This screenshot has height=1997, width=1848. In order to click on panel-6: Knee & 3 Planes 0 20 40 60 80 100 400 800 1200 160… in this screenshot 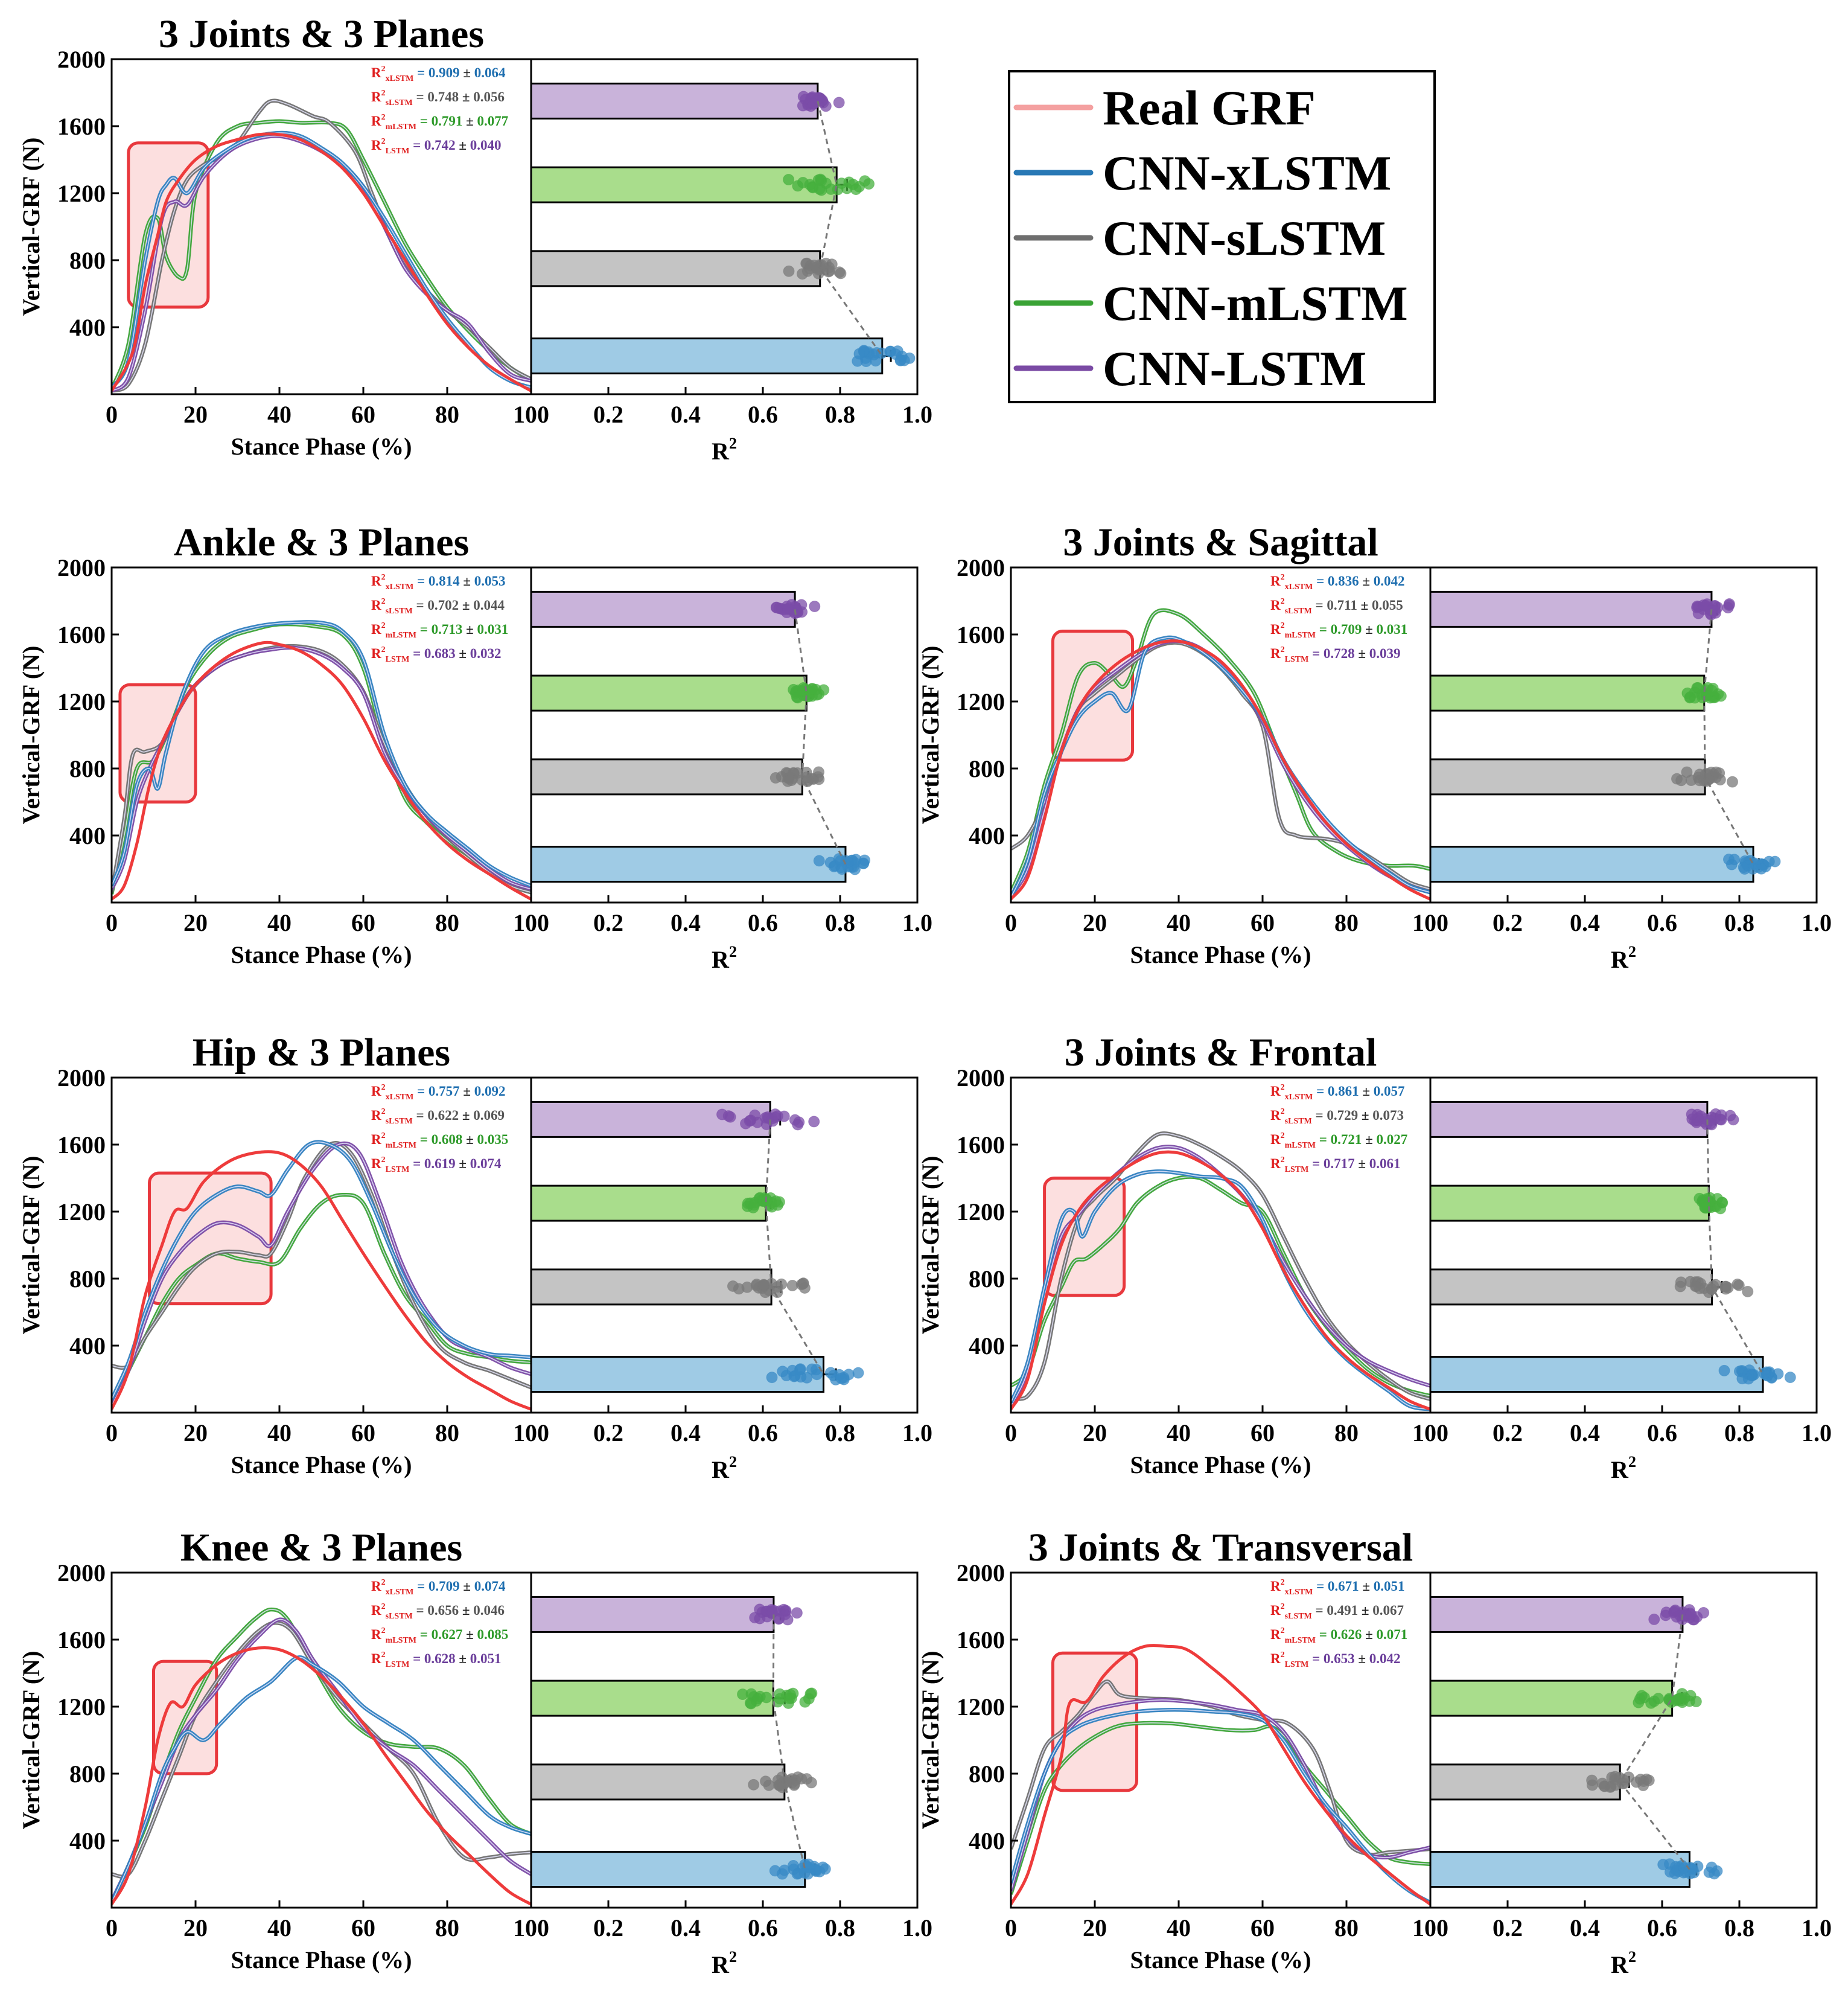, I will do `click(475, 1752)`.